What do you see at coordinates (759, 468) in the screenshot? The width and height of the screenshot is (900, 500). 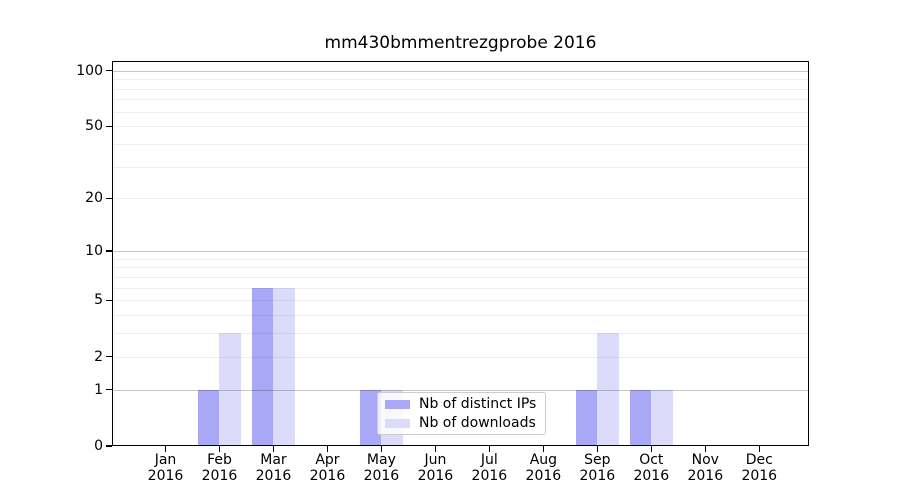 I see `x-tick-label: Dec 2016` at bounding box center [759, 468].